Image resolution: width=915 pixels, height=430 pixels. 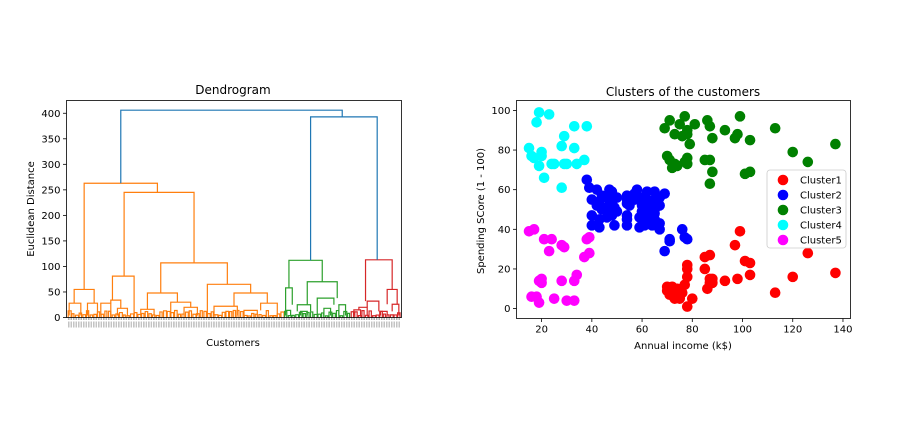 What do you see at coordinates (821, 181) in the screenshot?
I see `legend-label: Cluster1` at bounding box center [821, 181].